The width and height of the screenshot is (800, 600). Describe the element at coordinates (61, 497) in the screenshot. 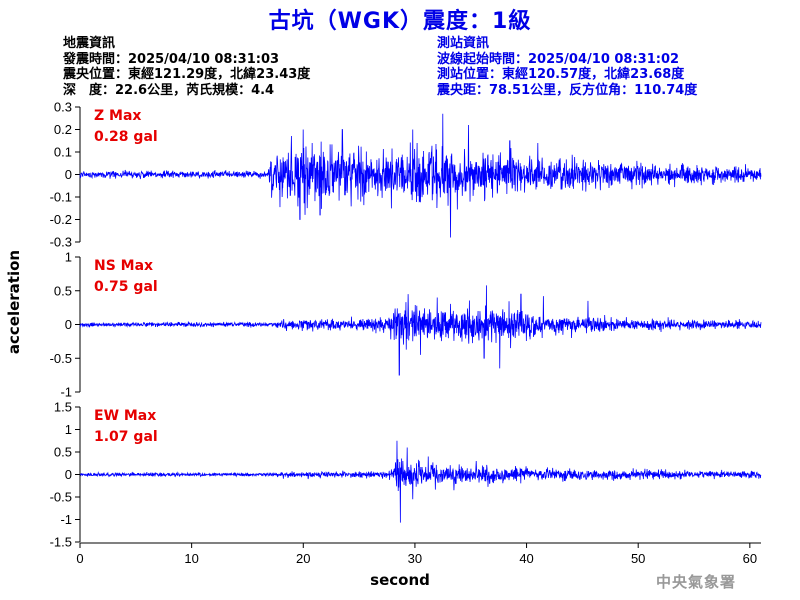

I see `ew-y-tick-label: -0.5` at that location.